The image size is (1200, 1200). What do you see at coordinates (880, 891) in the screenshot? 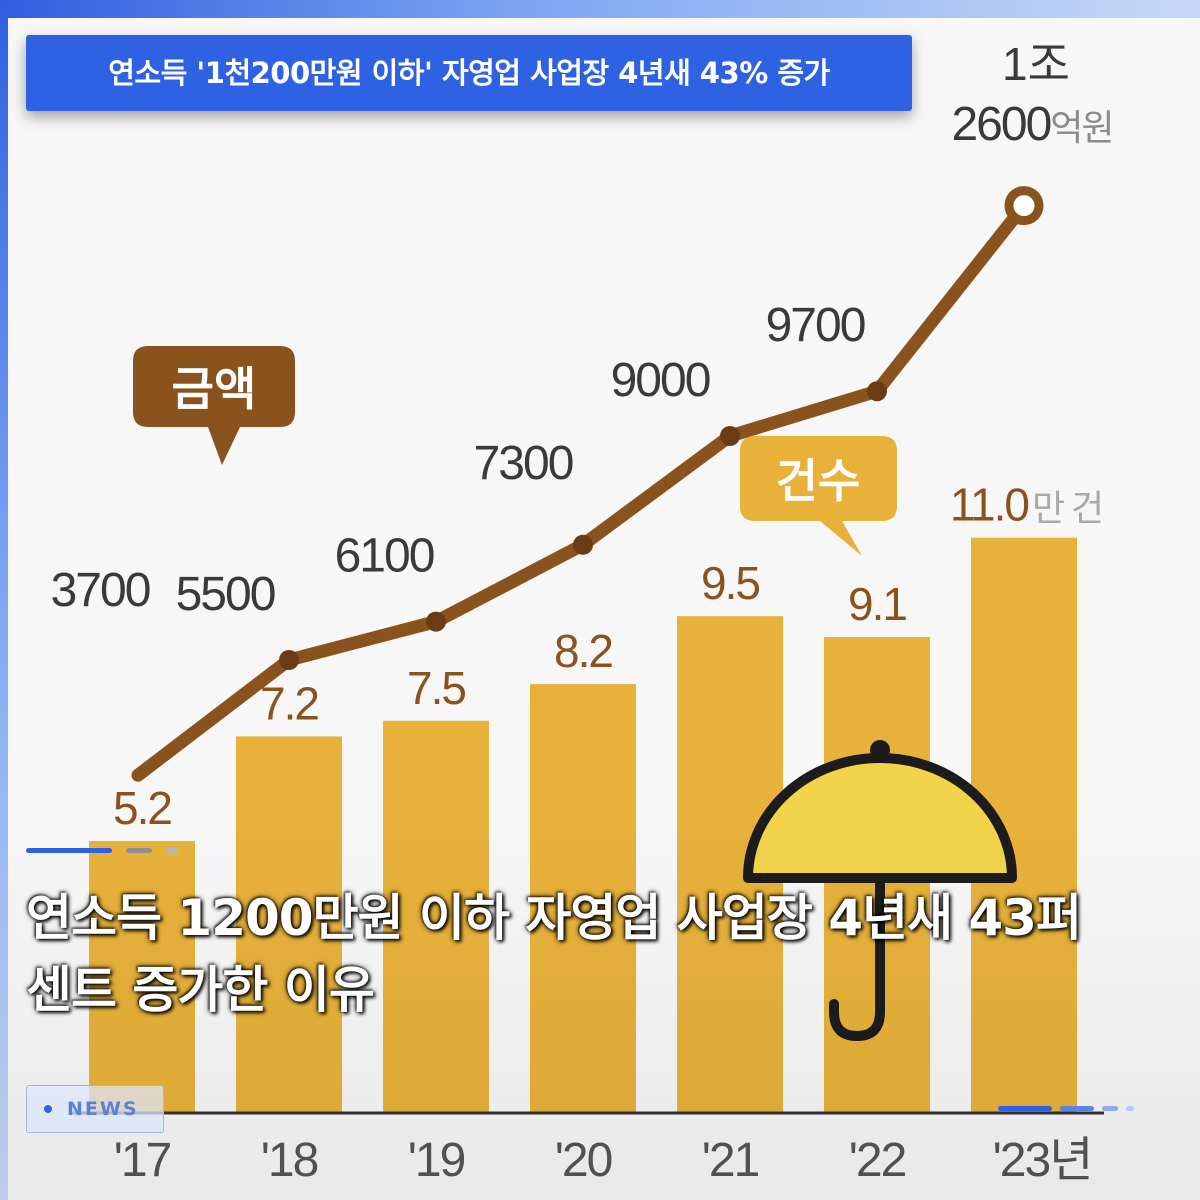
I see `umbrella-icon` at bounding box center [880, 891].